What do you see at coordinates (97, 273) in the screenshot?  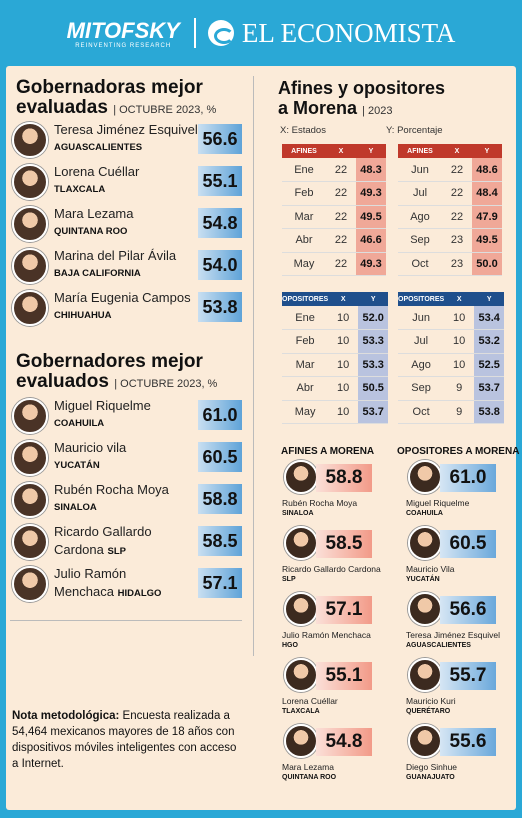 I see `governor-state: BAJA CALIFORNIA` at bounding box center [97, 273].